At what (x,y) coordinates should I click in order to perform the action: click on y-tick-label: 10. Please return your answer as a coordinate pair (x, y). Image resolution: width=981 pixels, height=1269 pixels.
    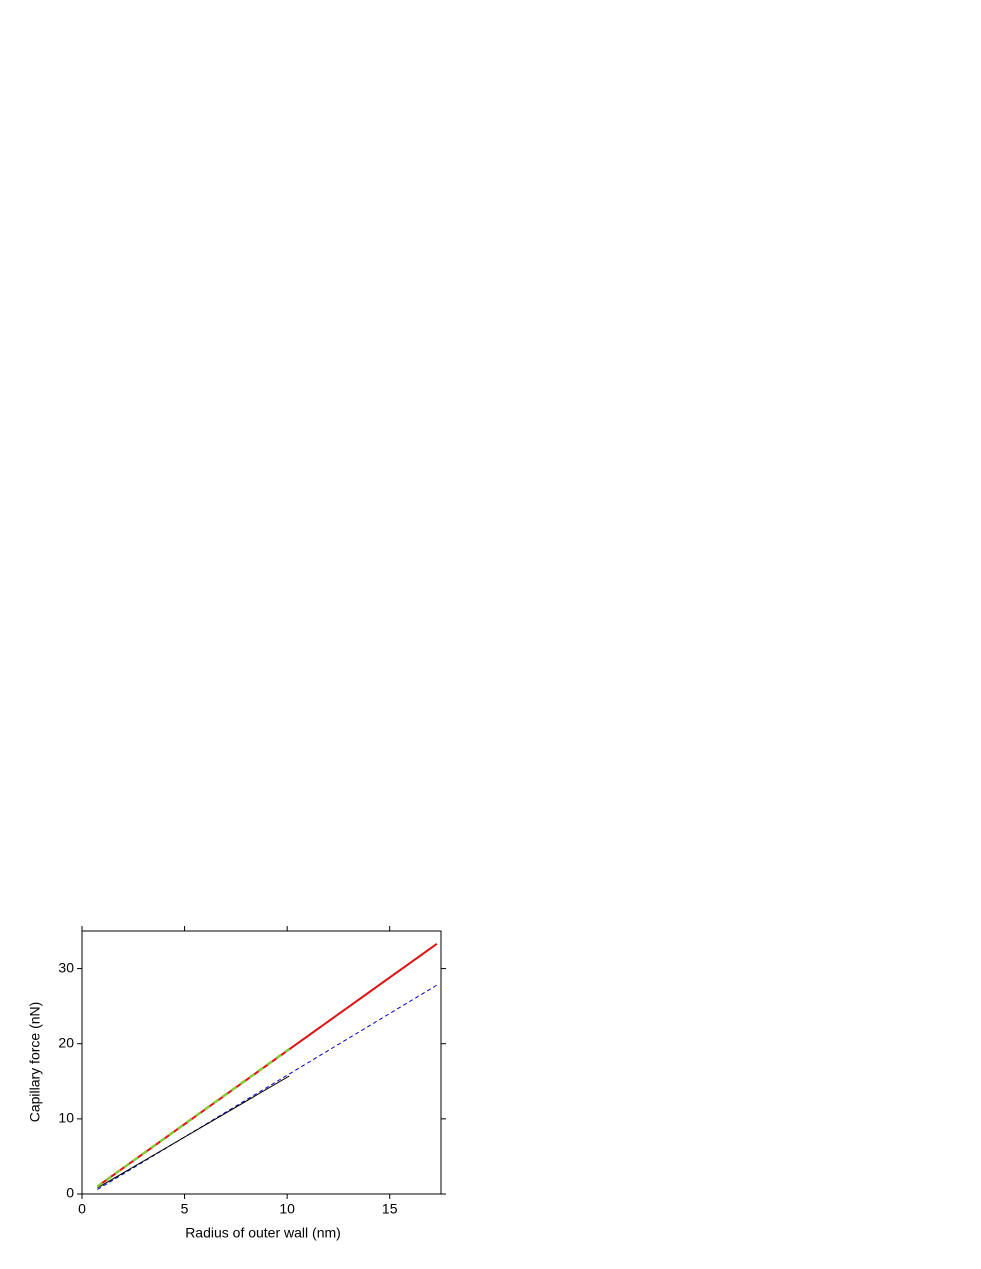
    Looking at the image, I should click on (66, 1118).